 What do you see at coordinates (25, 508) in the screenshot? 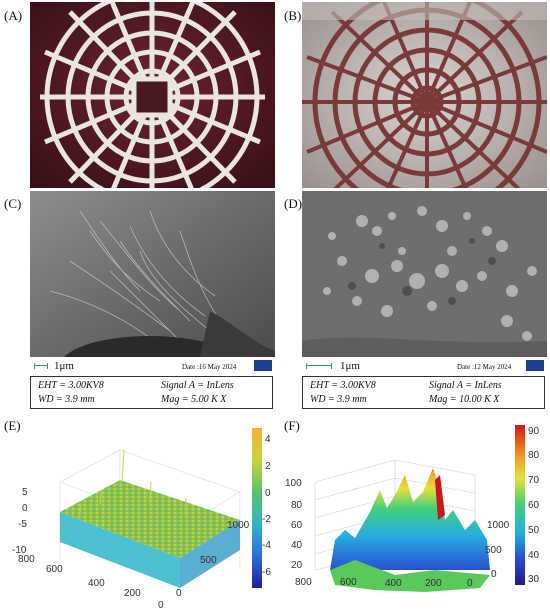
I see `z-tick-e: 0` at bounding box center [25, 508].